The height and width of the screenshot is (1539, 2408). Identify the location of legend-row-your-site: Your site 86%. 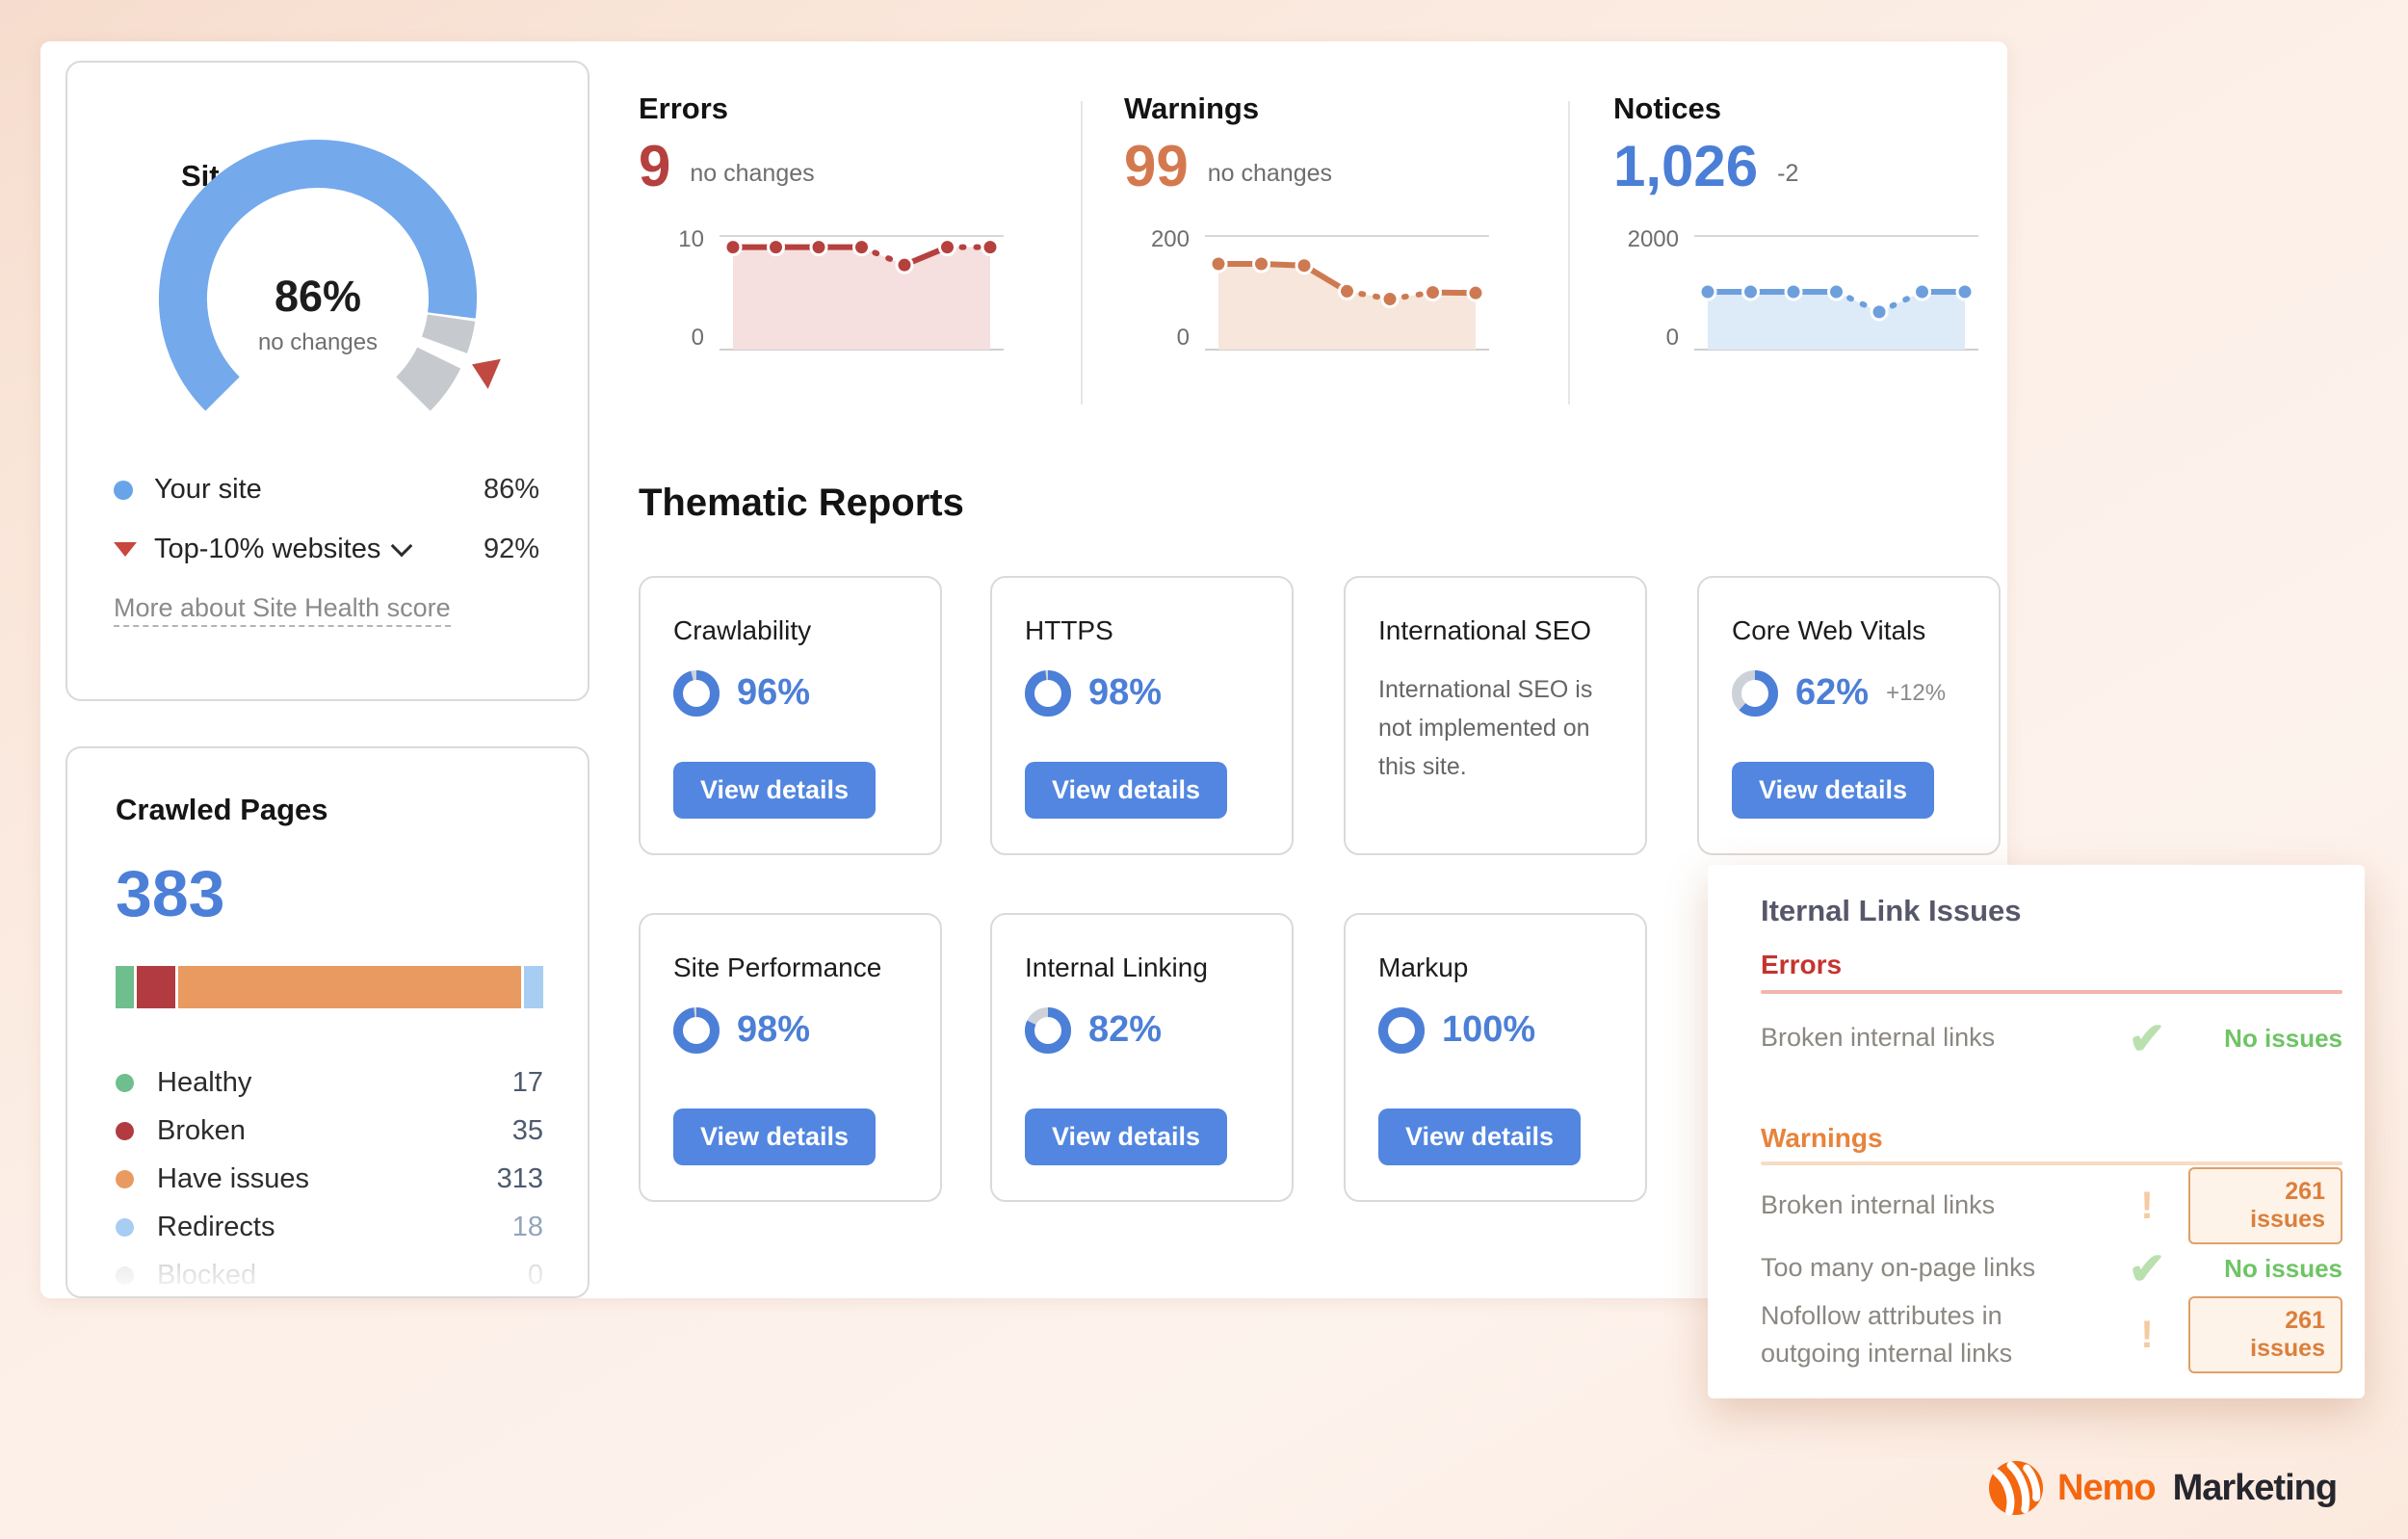
(326, 490).